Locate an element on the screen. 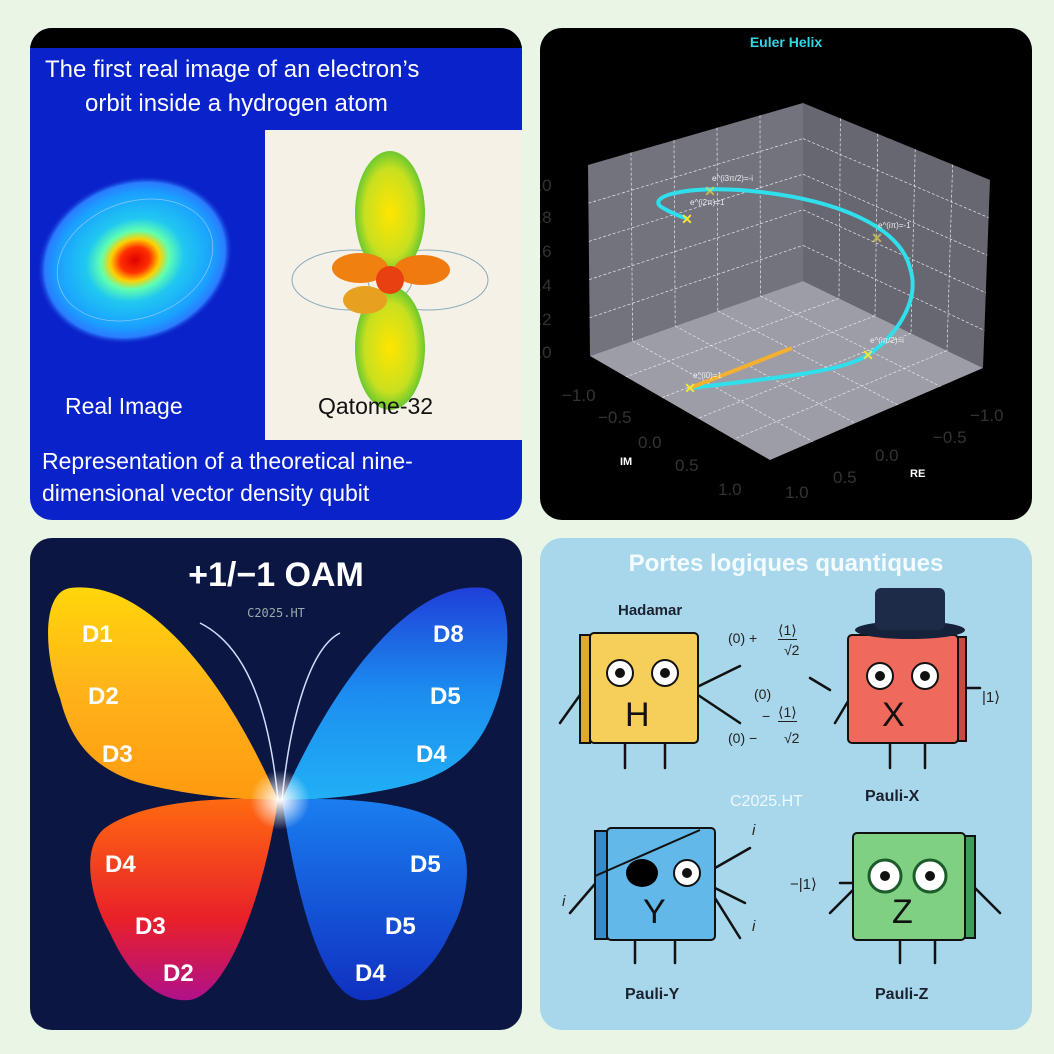  pauli-x-name: Pauli-X is located at coordinates (892, 796).